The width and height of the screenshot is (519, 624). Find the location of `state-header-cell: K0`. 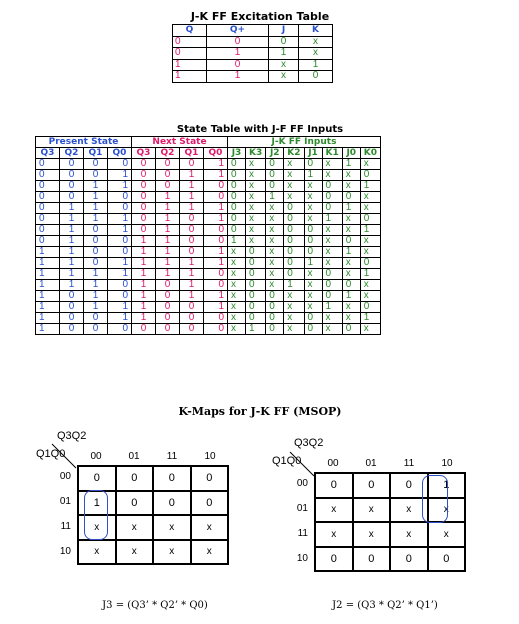

state-header-cell: K0 is located at coordinates (370, 153).